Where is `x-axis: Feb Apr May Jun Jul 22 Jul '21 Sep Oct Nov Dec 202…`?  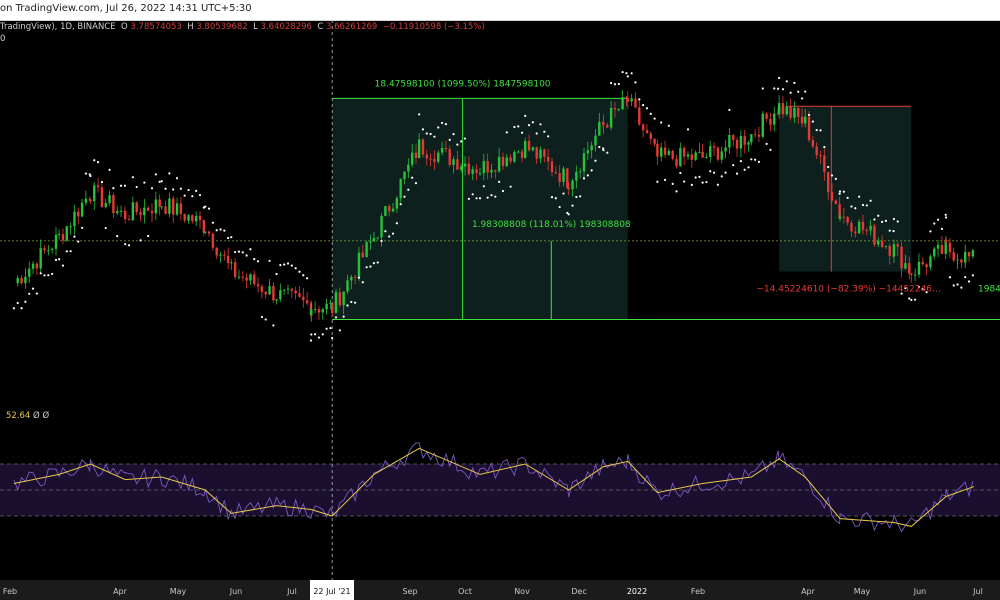
x-axis: Feb Apr May Jun Jul 22 Jul '21 Sep Oct Nov Dec 202… is located at coordinates (493, 590).